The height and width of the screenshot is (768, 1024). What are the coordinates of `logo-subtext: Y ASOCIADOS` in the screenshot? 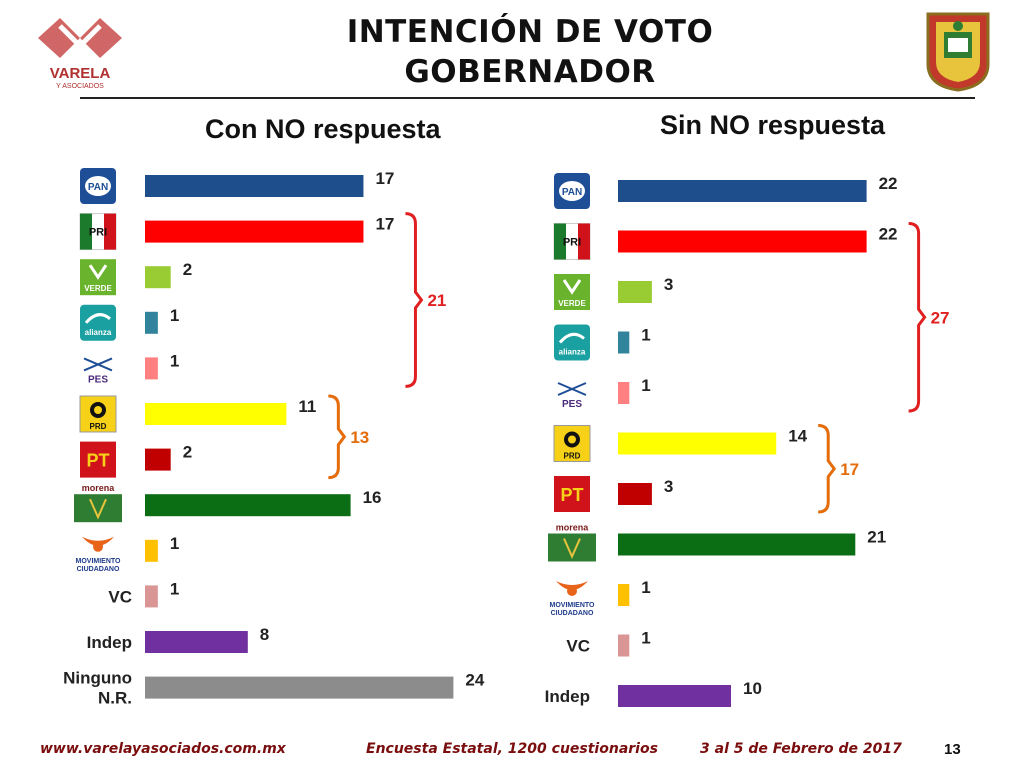 It's located at (80, 86).